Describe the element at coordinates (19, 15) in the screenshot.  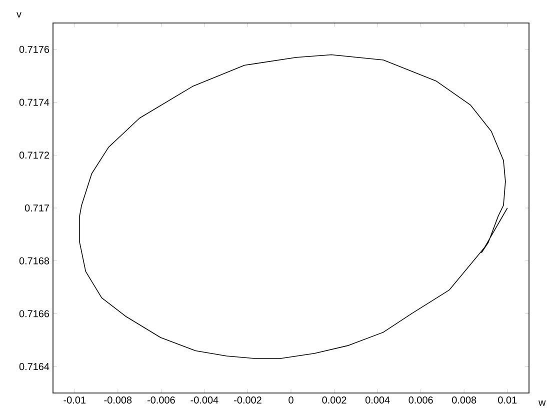
I see `y-axis-title: v` at that location.